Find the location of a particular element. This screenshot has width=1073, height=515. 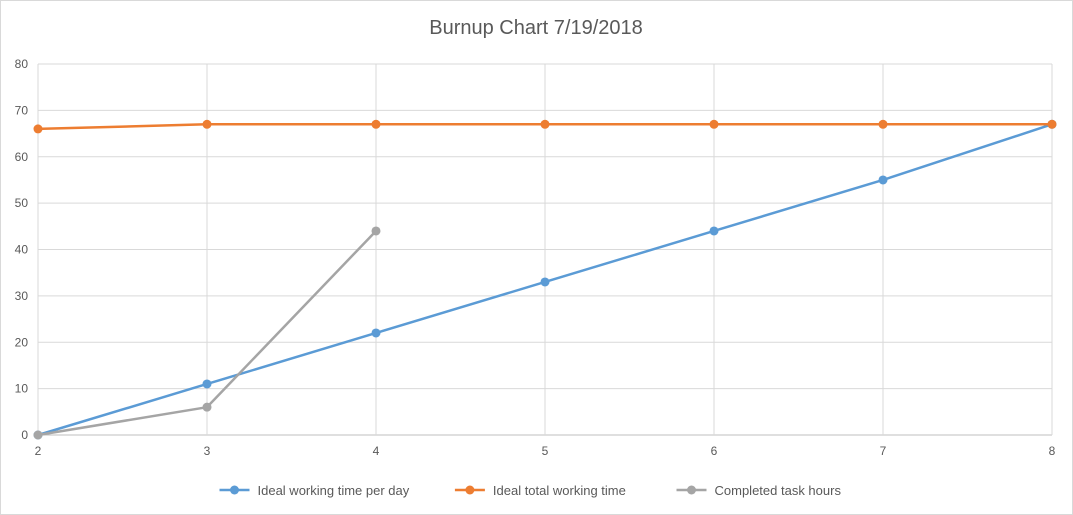

y-tick-label: 40 is located at coordinates (22, 250).